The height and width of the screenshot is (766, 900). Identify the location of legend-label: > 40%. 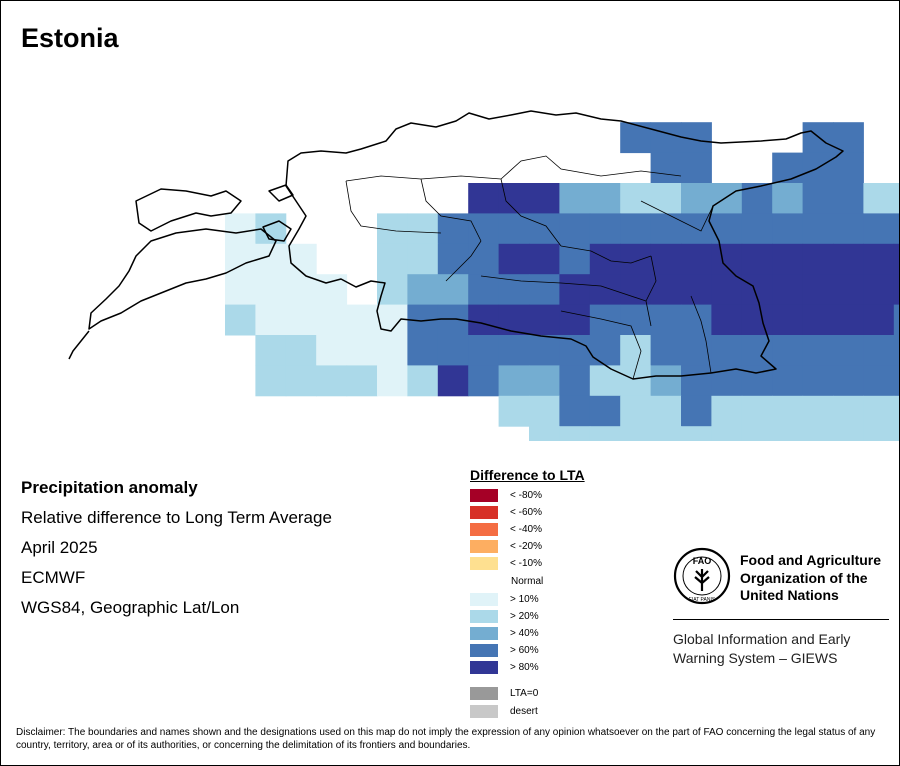
(524, 633).